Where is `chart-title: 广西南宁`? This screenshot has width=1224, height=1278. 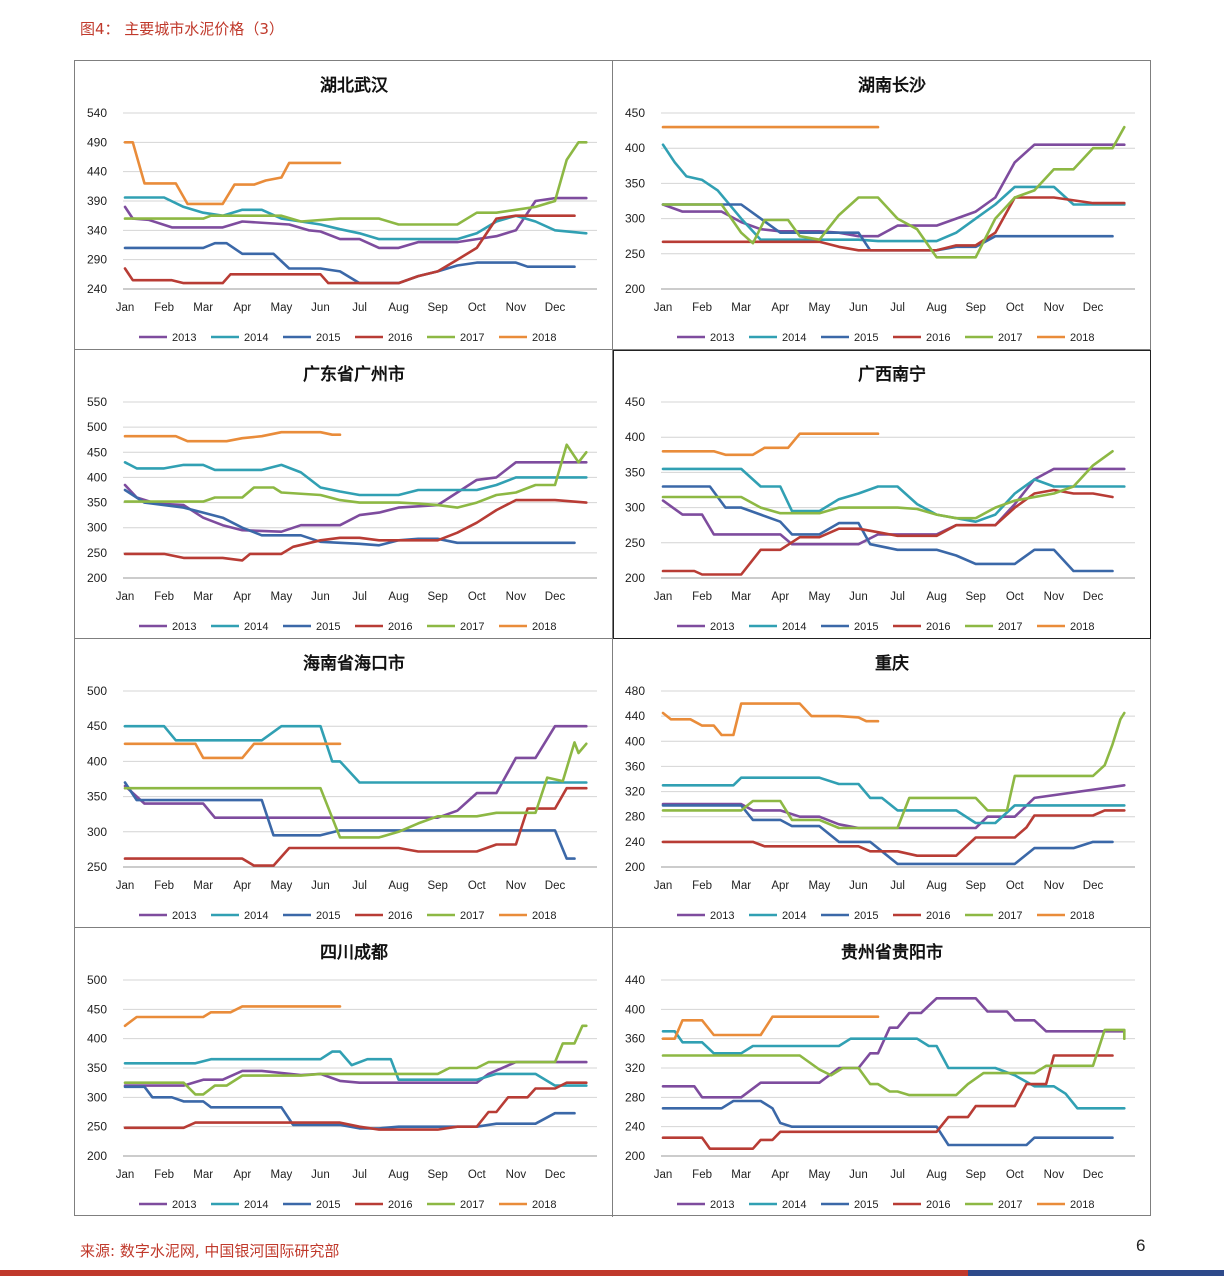
chart-title: 广西南宁 is located at coordinates (892, 374).